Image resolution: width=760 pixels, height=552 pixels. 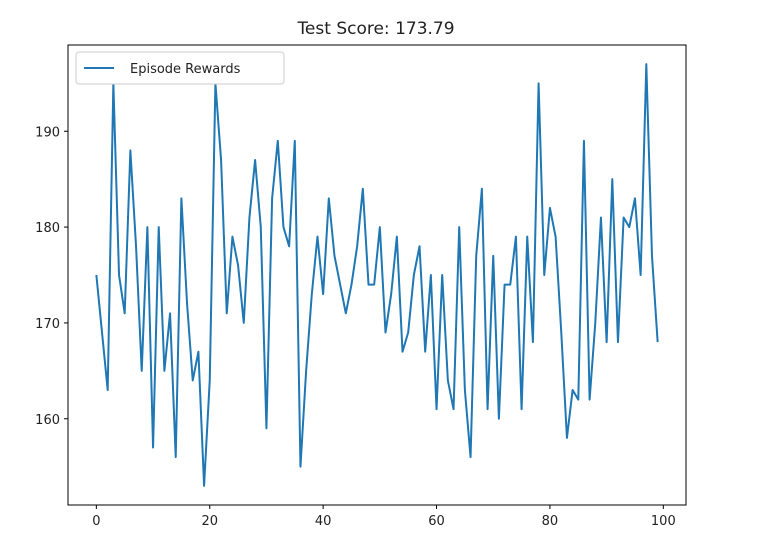 I want to click on x-tick-label: 80, so click(x=550, y=521).